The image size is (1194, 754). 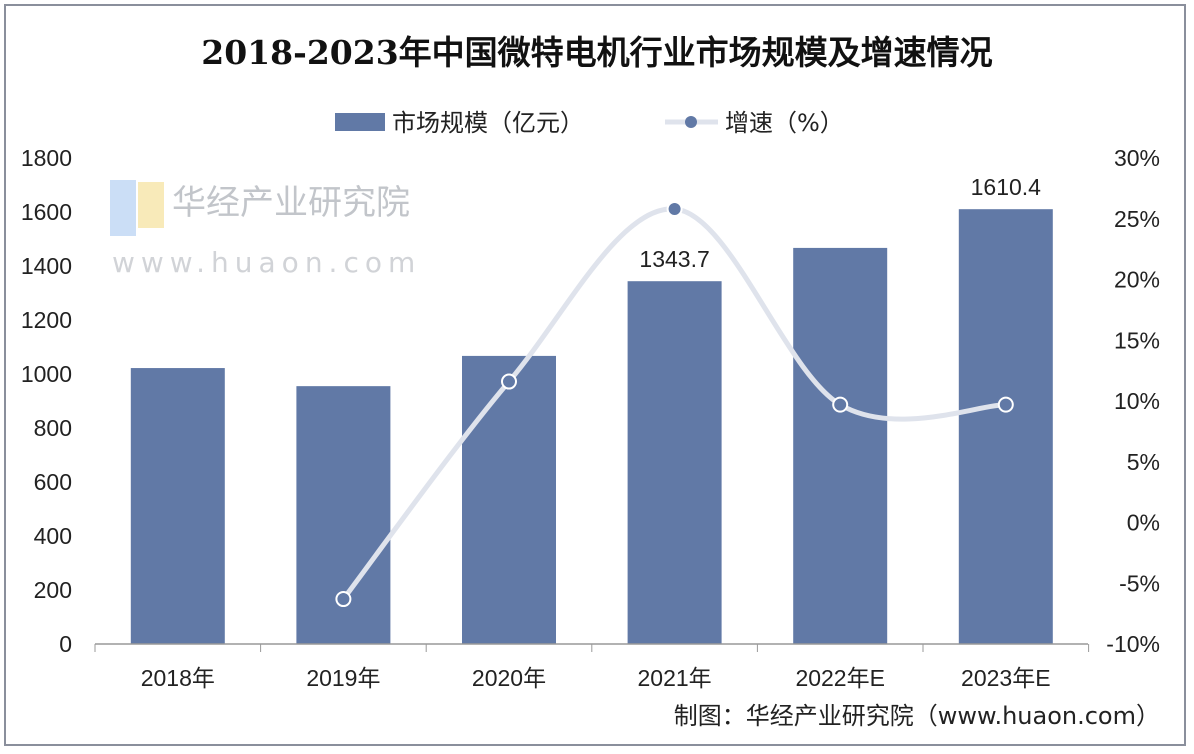 What do you see at coordinates (917, 716) in the screenshot?
I see `source-note: 制图：华经产业研究院（www.huaon.com）` at bounding box center [917, 716].